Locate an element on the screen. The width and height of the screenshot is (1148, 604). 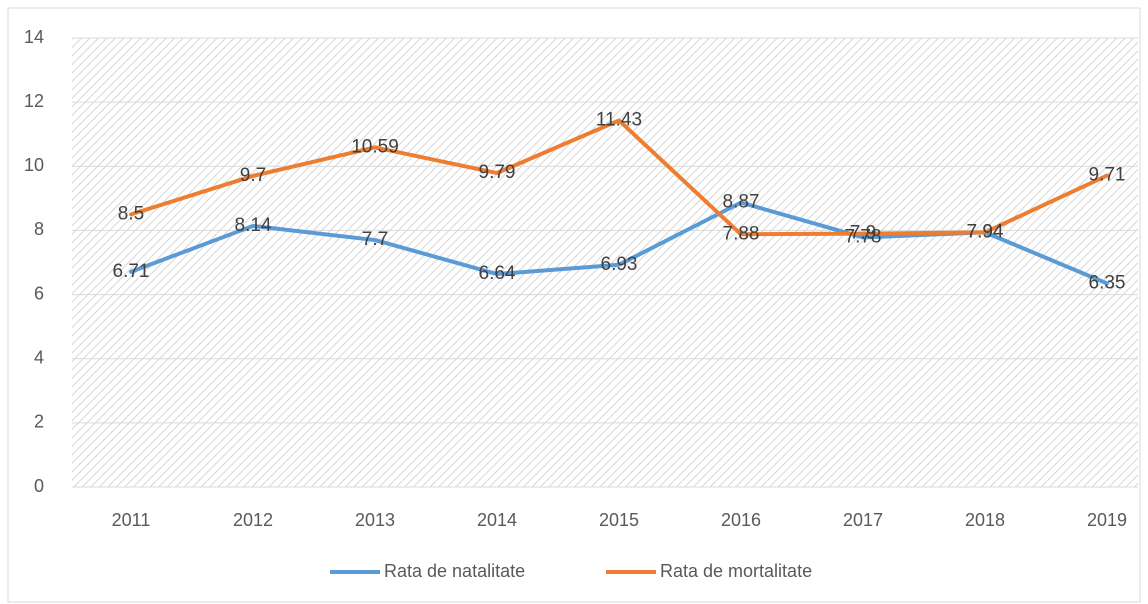
x-tick-label: 2012 is located at coordinates (253, 520).